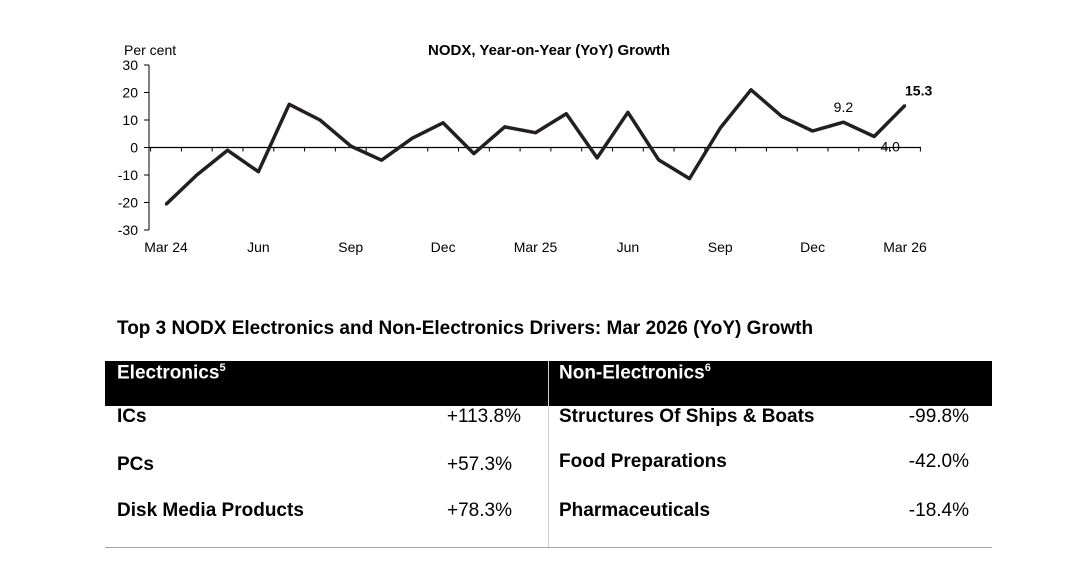 This screenshot has height=582, width=1087. Describe the element at coordinates (130, 65) in the screenshot. I see `y-tick-label: 30` at that location.